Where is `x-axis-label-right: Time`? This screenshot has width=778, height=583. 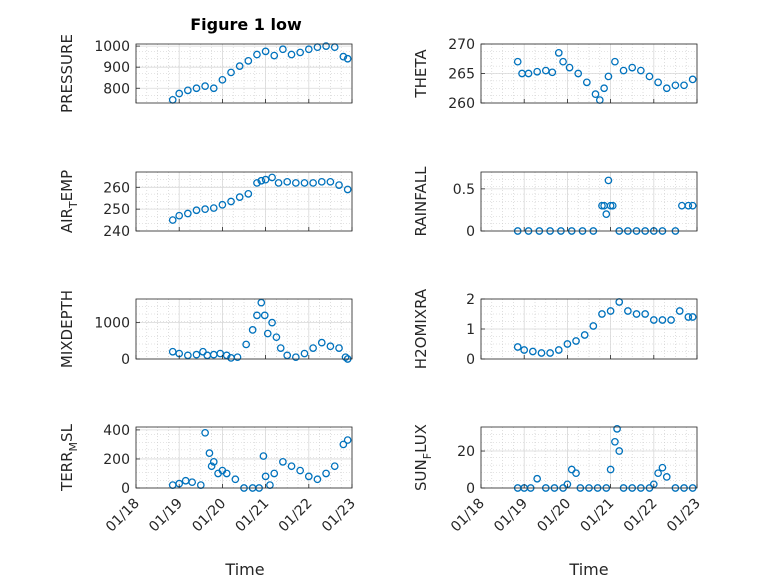
x-axis-label-right: Time is located at coordinates (588, 569).